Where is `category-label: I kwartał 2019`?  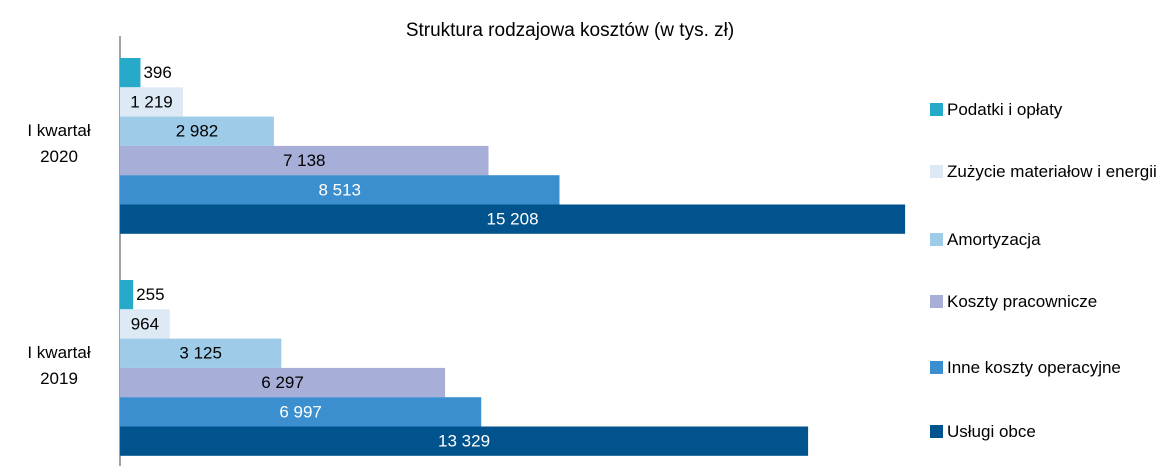 category-label: I kwartał 2019 is located at coordinates (59, 365).